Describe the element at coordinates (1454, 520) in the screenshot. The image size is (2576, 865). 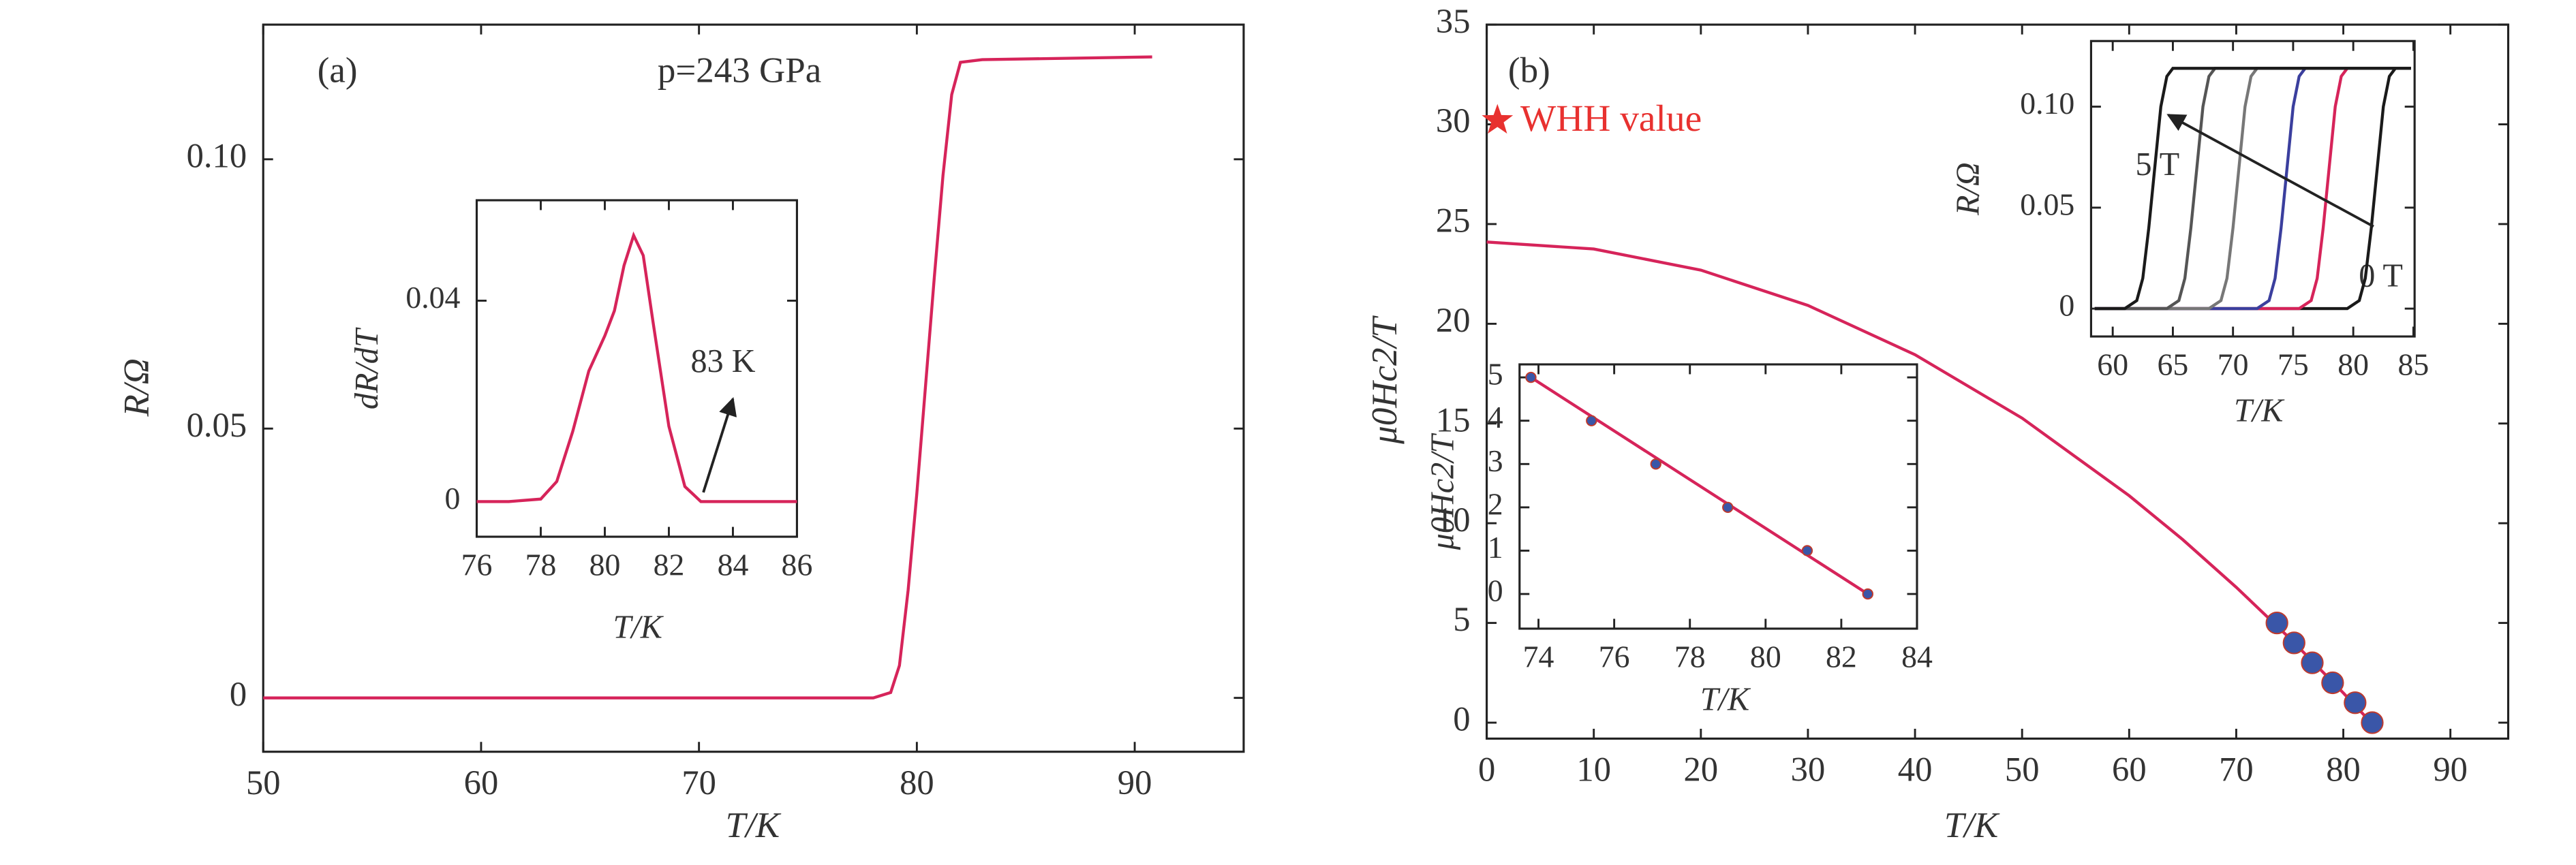
I see `y-tick-label: 10` at that location.